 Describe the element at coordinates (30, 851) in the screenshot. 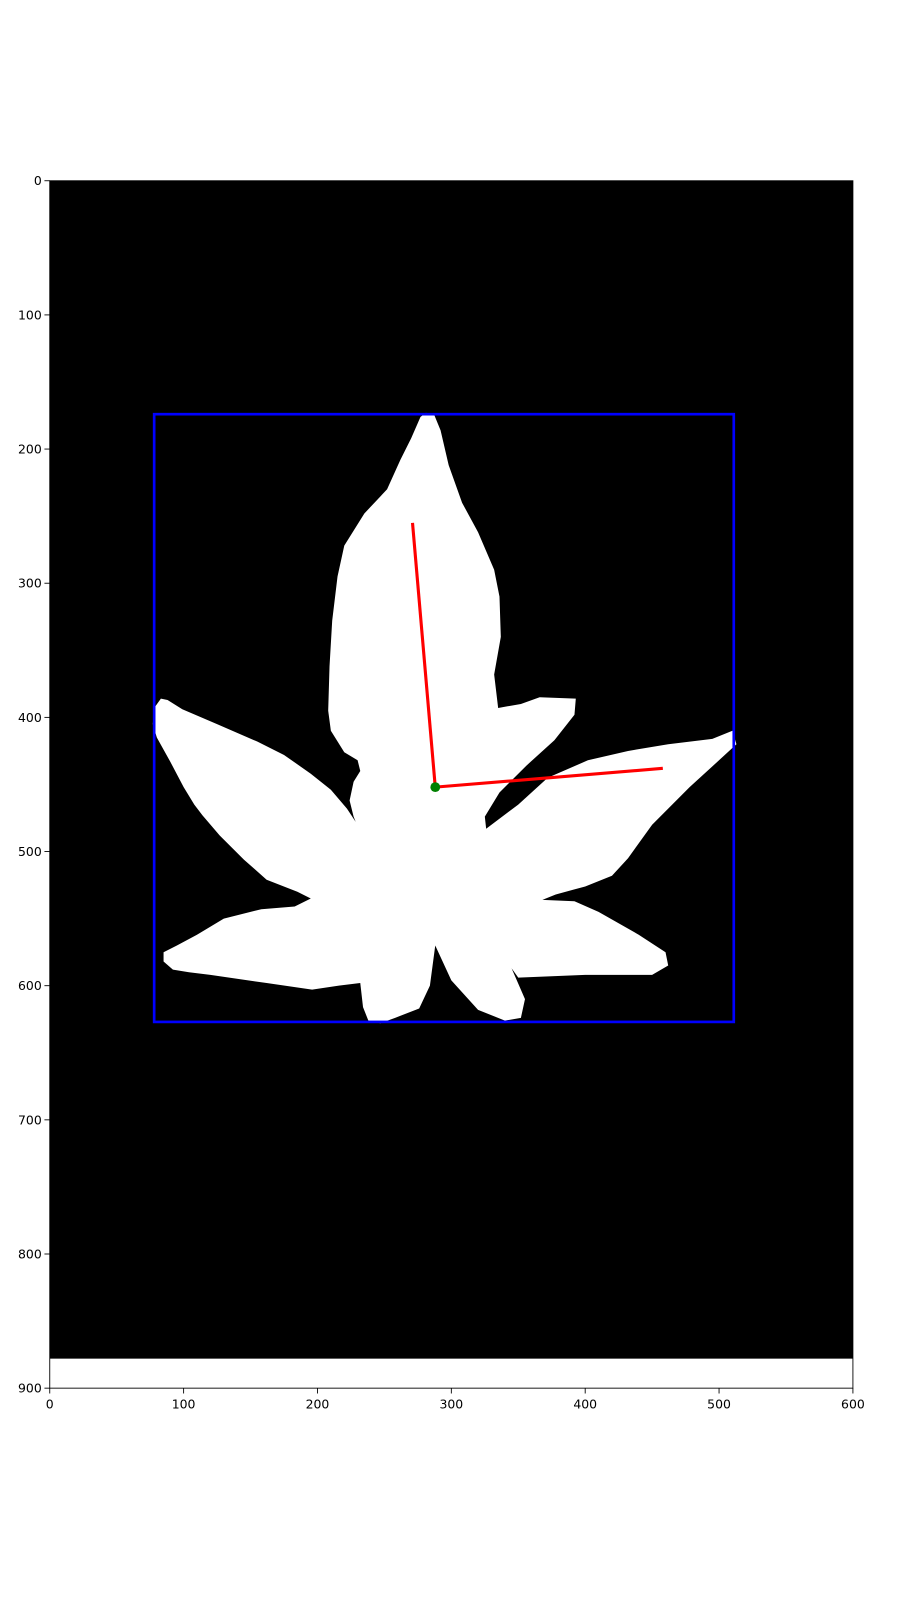

I see `y-tick-label: 500` at that location.